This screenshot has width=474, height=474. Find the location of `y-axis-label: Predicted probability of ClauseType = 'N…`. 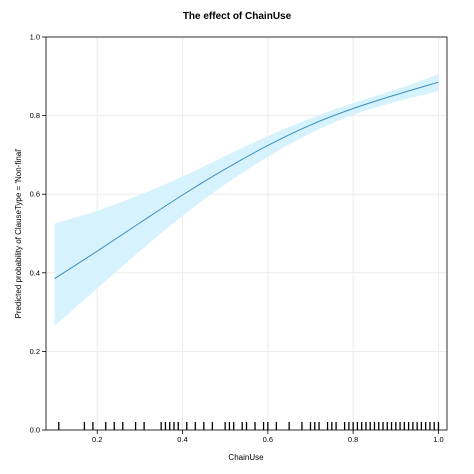

y-axis-label: Predicted probability of ClauseType = 'N… is located at coordinates (18, 233).